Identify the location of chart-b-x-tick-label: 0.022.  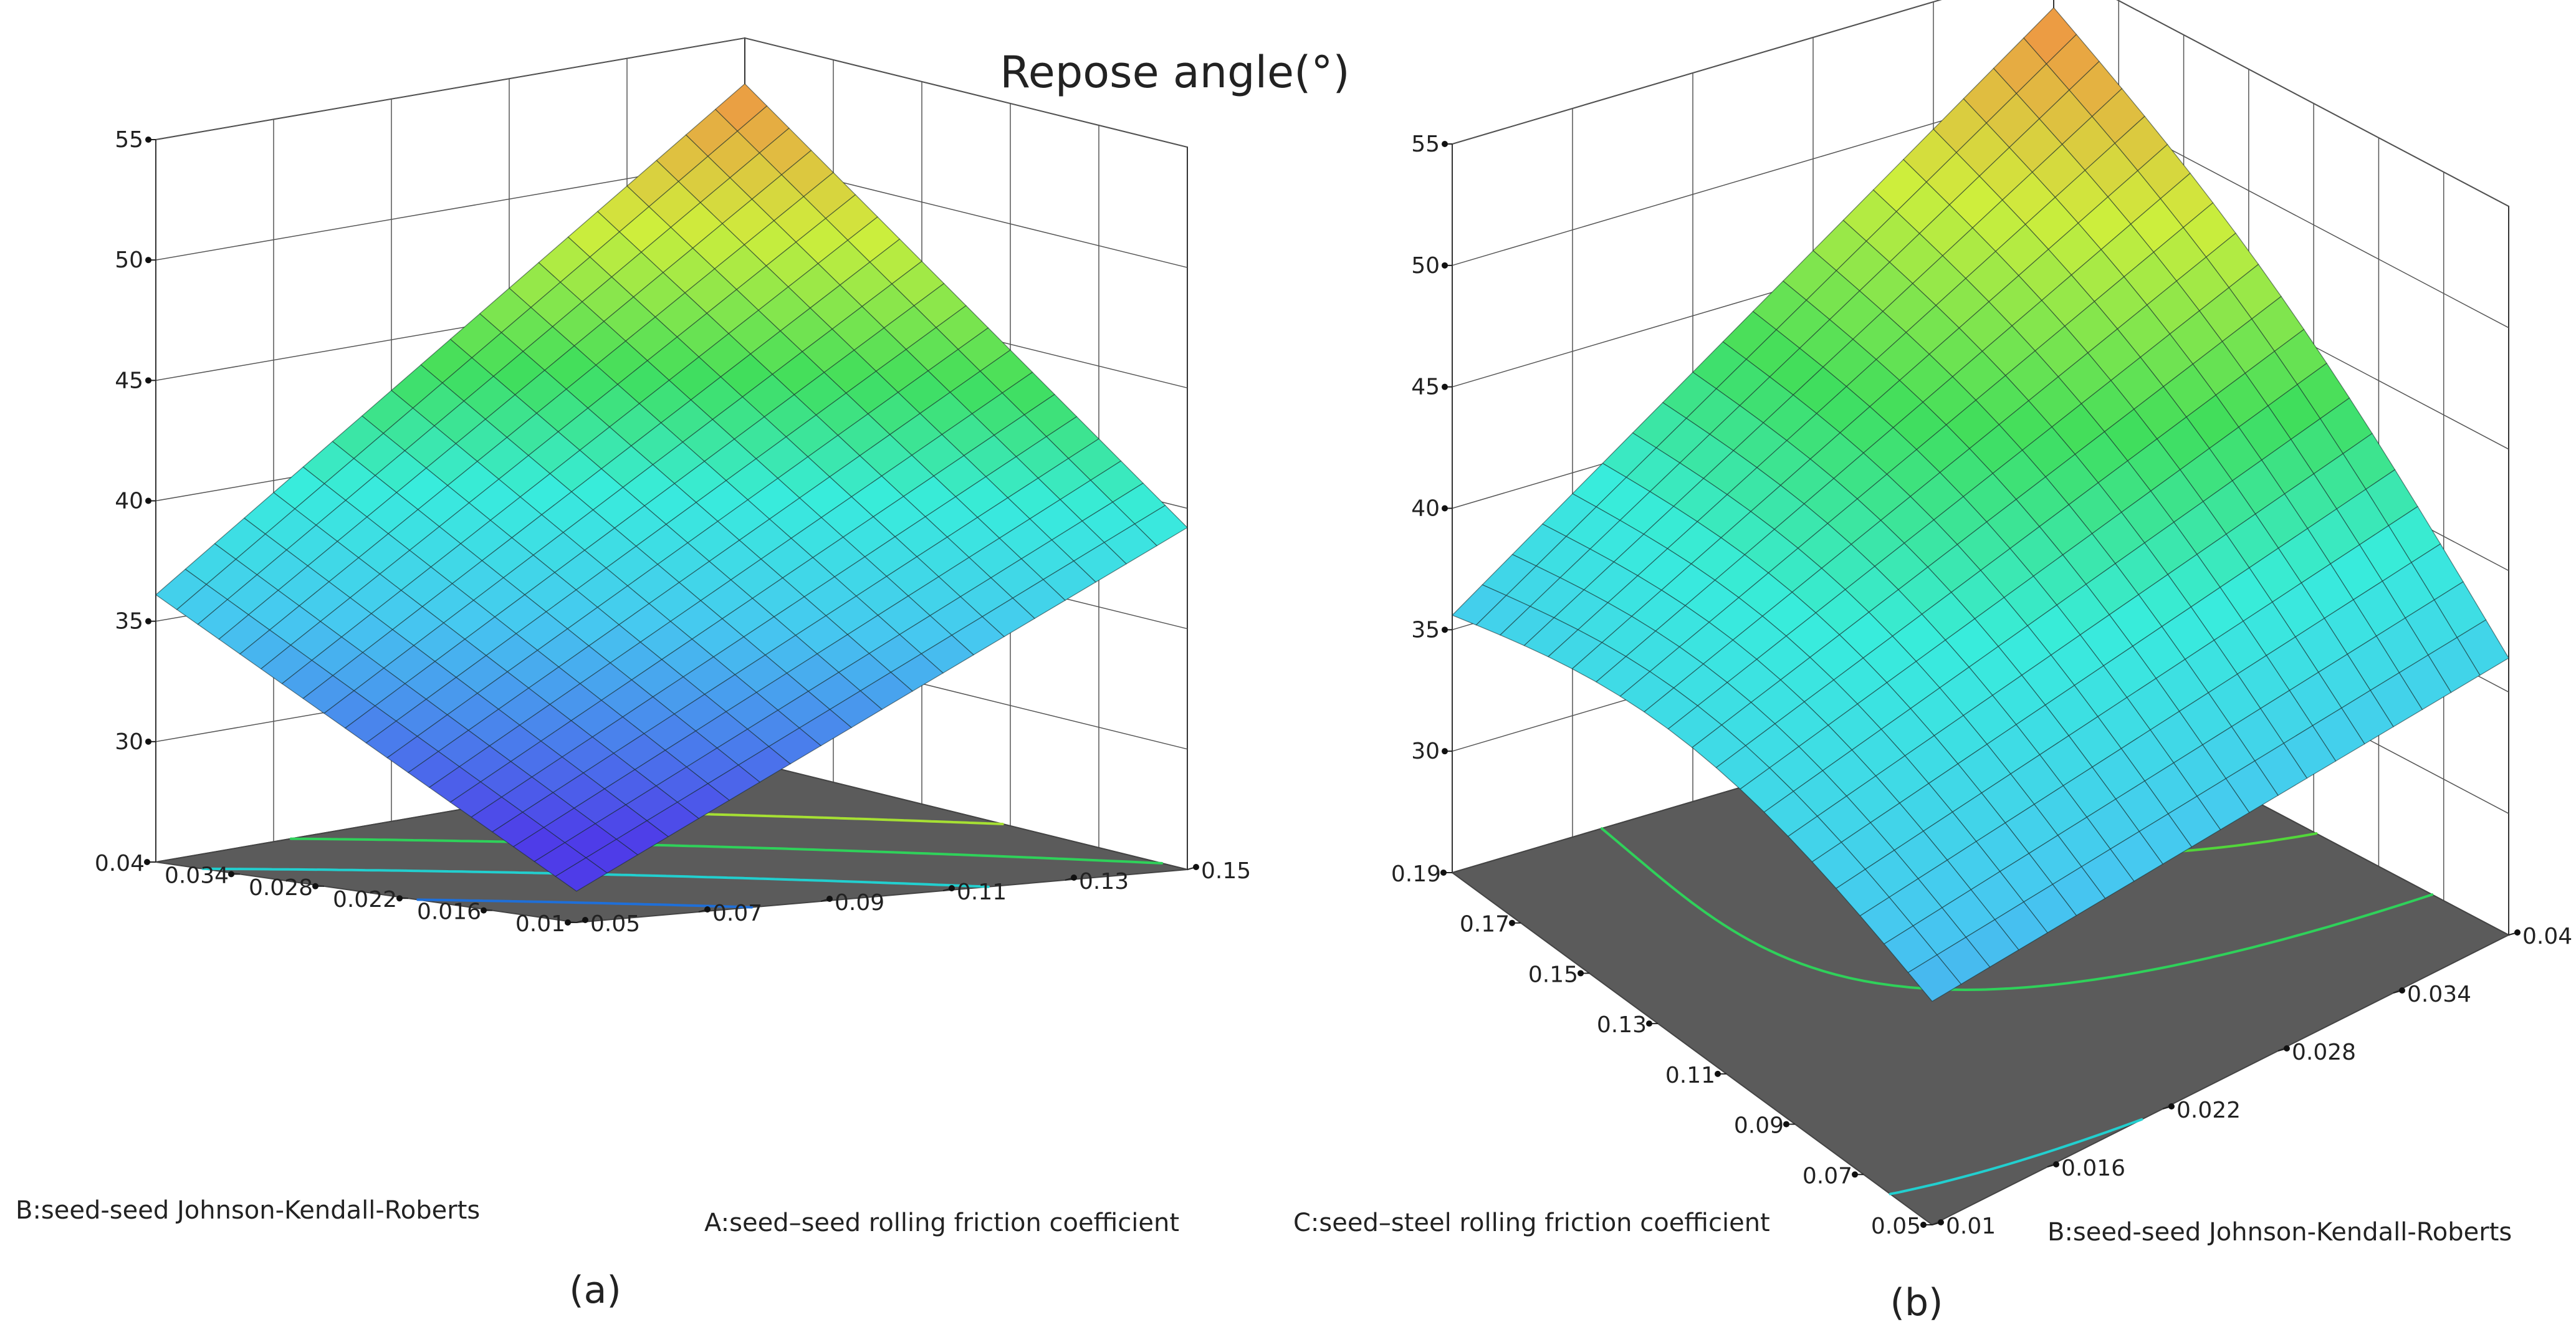
(2209, 1110).